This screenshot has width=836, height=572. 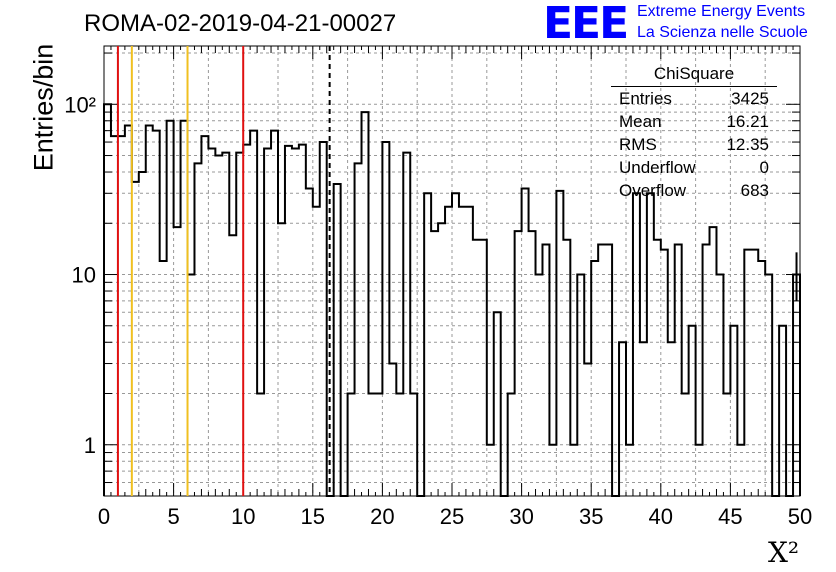 I want to click on x-tick-label: 35, so click(x=591, y=516).